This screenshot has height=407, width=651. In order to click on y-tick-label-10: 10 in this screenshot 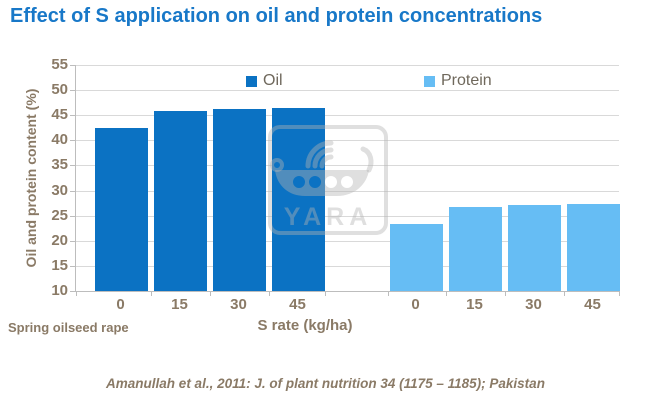, I will do `click(59, 290)`.